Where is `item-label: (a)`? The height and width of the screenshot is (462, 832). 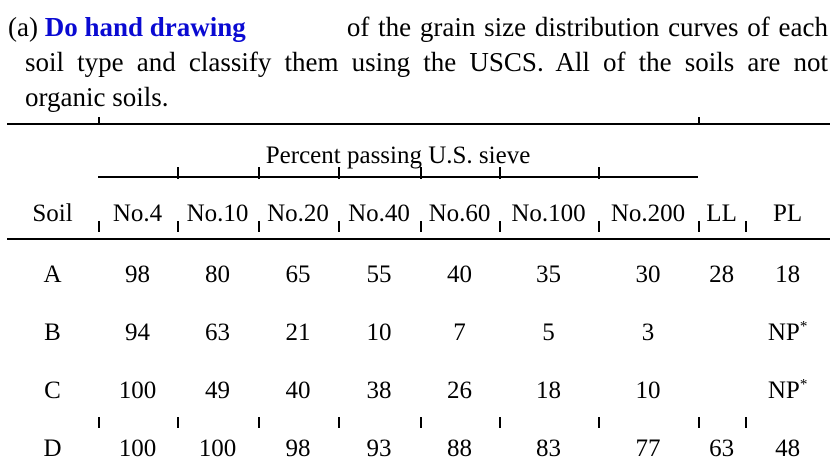 item-label: (a) is located at coordinates (26, 27).